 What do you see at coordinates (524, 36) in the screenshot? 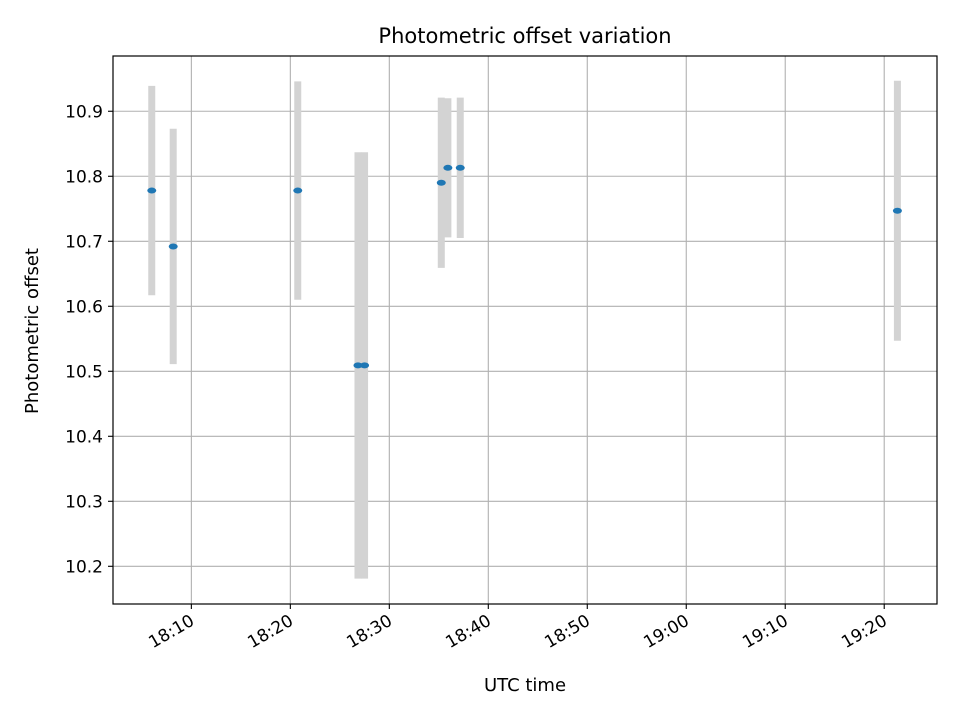
I see `chart-title: Photometric offset variation` at bounding box center [524, 36].